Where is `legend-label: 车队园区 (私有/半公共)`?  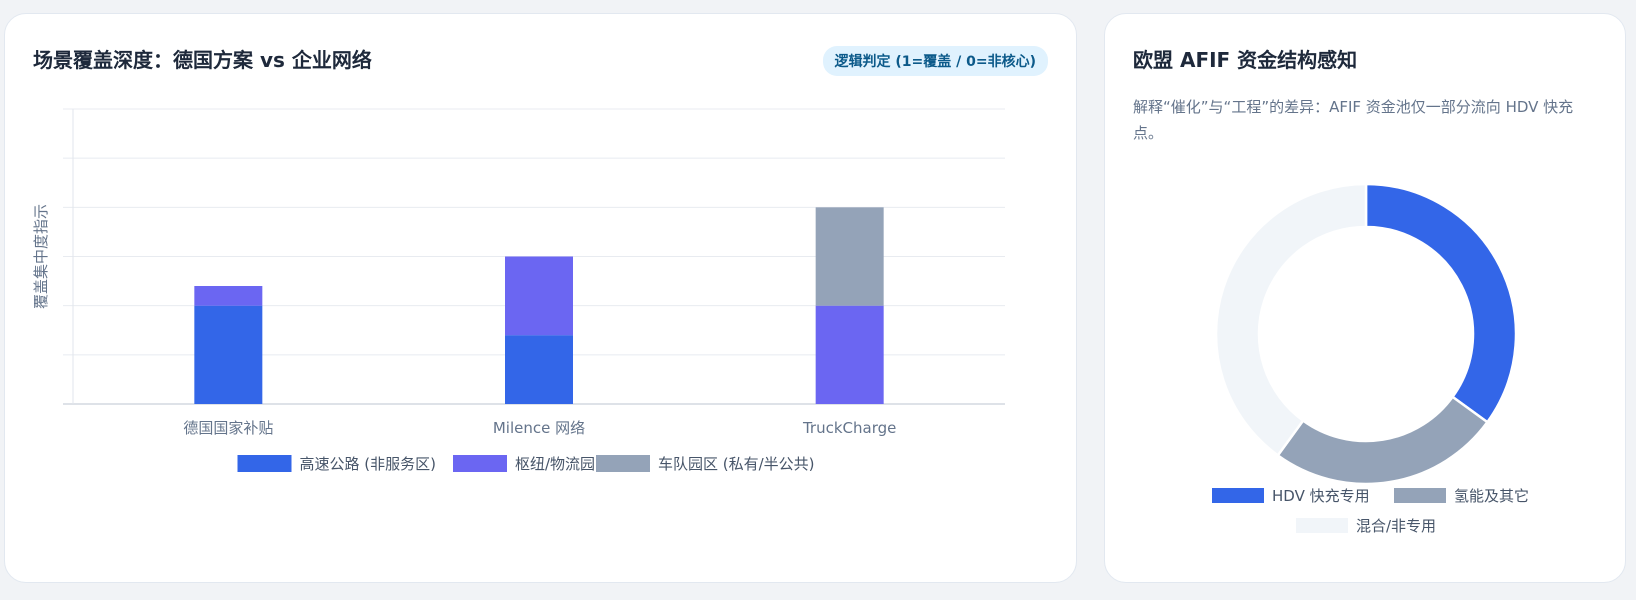
legend-label: 车队园区 (私有/半公共) is located at coordinates (736, 464).